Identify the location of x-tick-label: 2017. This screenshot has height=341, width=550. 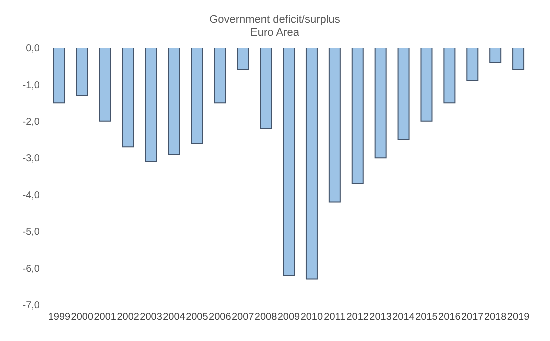
(472, 318).